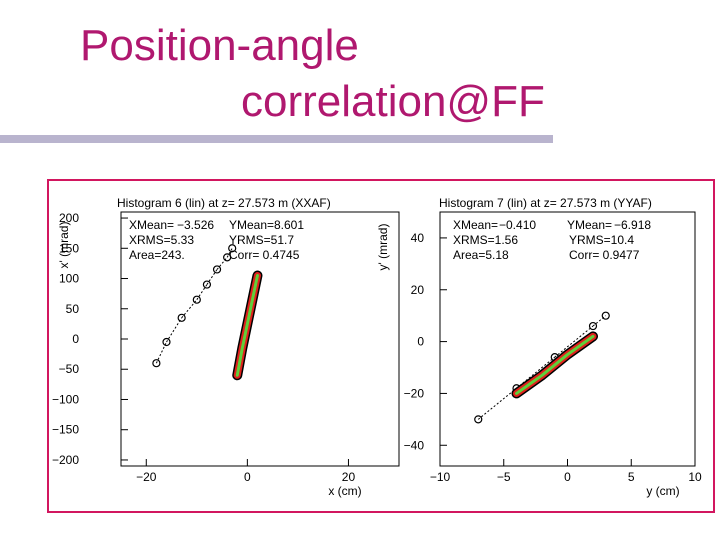 Image resolution: width=720 pixels, height=540 pixels. Describe the element at coordinates (418, 290) in the screenshot. I see `y-tick-label: 20` at that location.